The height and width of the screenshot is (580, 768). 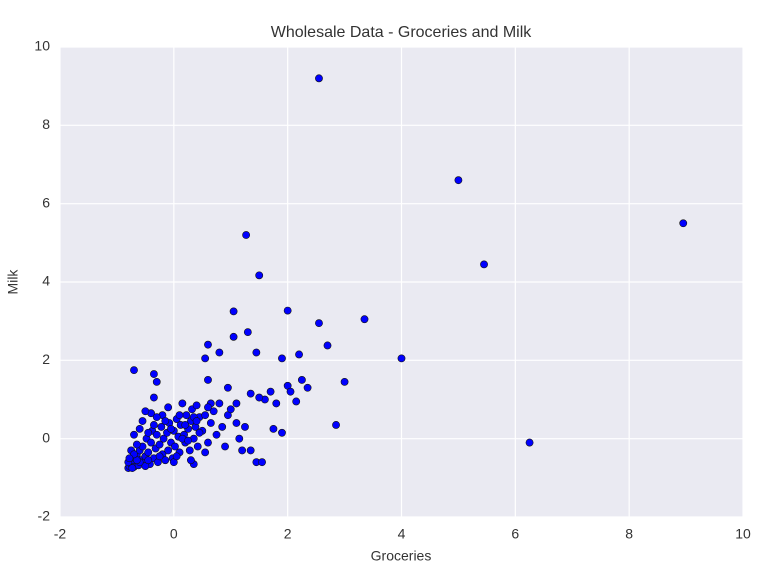 What do you see at coordinates (402, 32) in the screenshot?
I see `chart-title: Wholesale Data - Groceries and Milk` at bounding box center [402, 32].